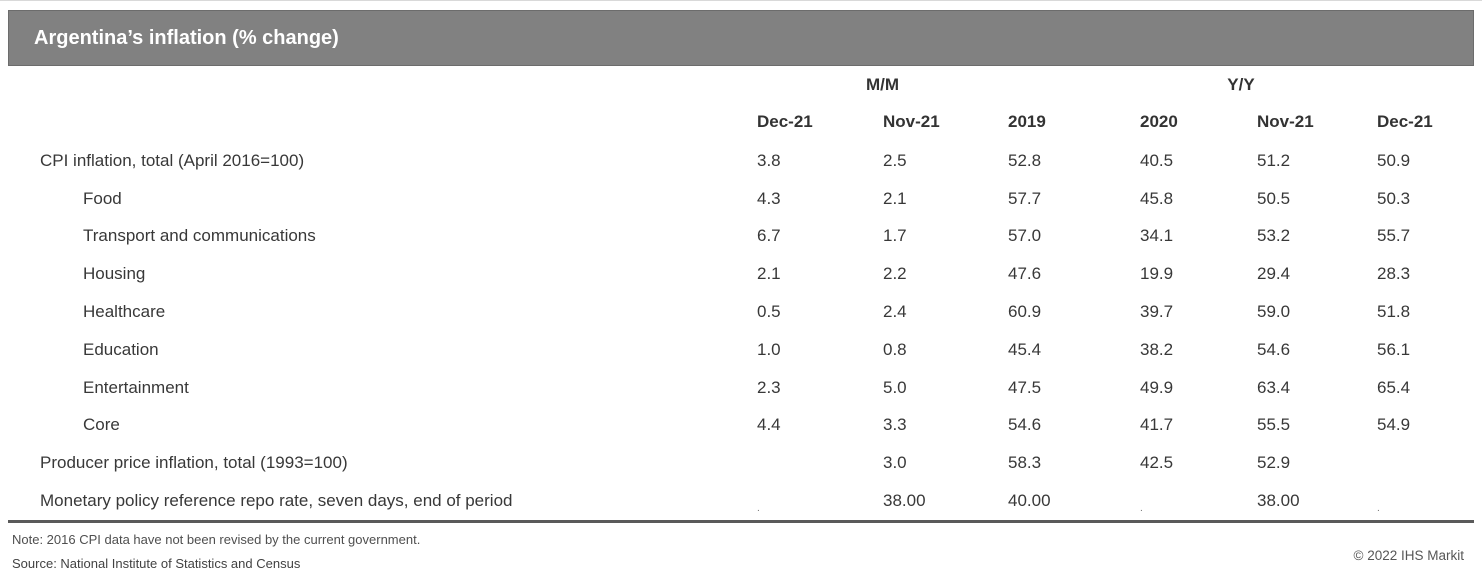  I want to click on column-group-yy: Y/Y, so click(1241, 84).